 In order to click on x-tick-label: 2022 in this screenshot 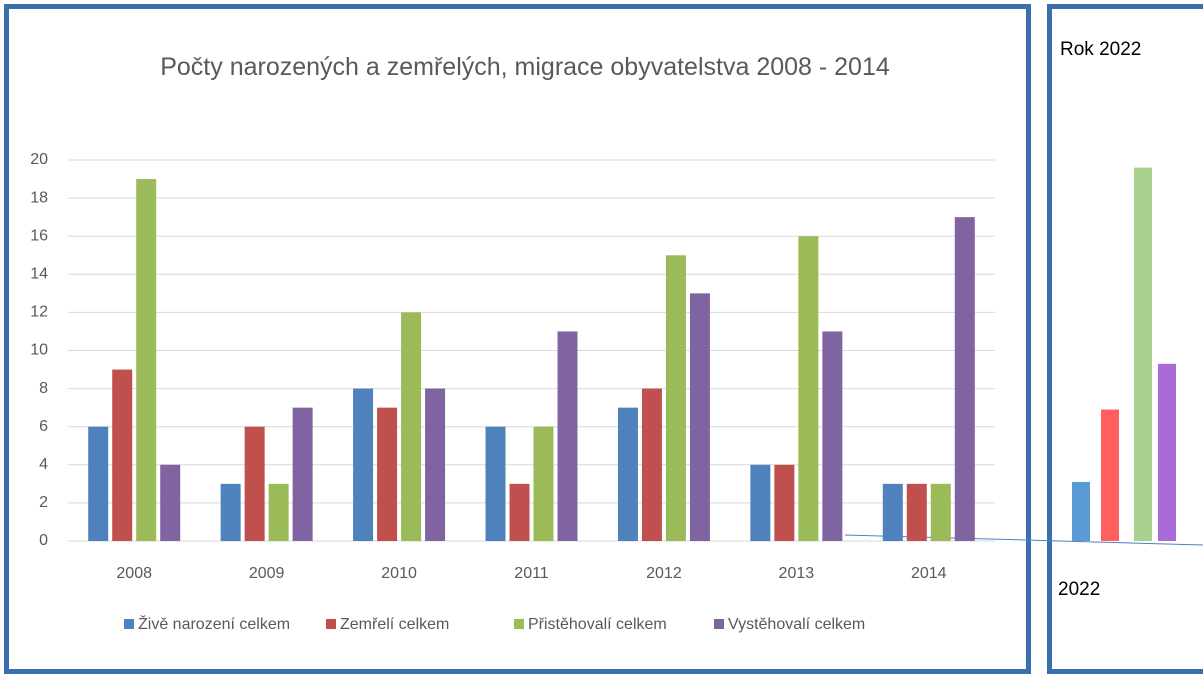, I will do `click(1079, 589)`.